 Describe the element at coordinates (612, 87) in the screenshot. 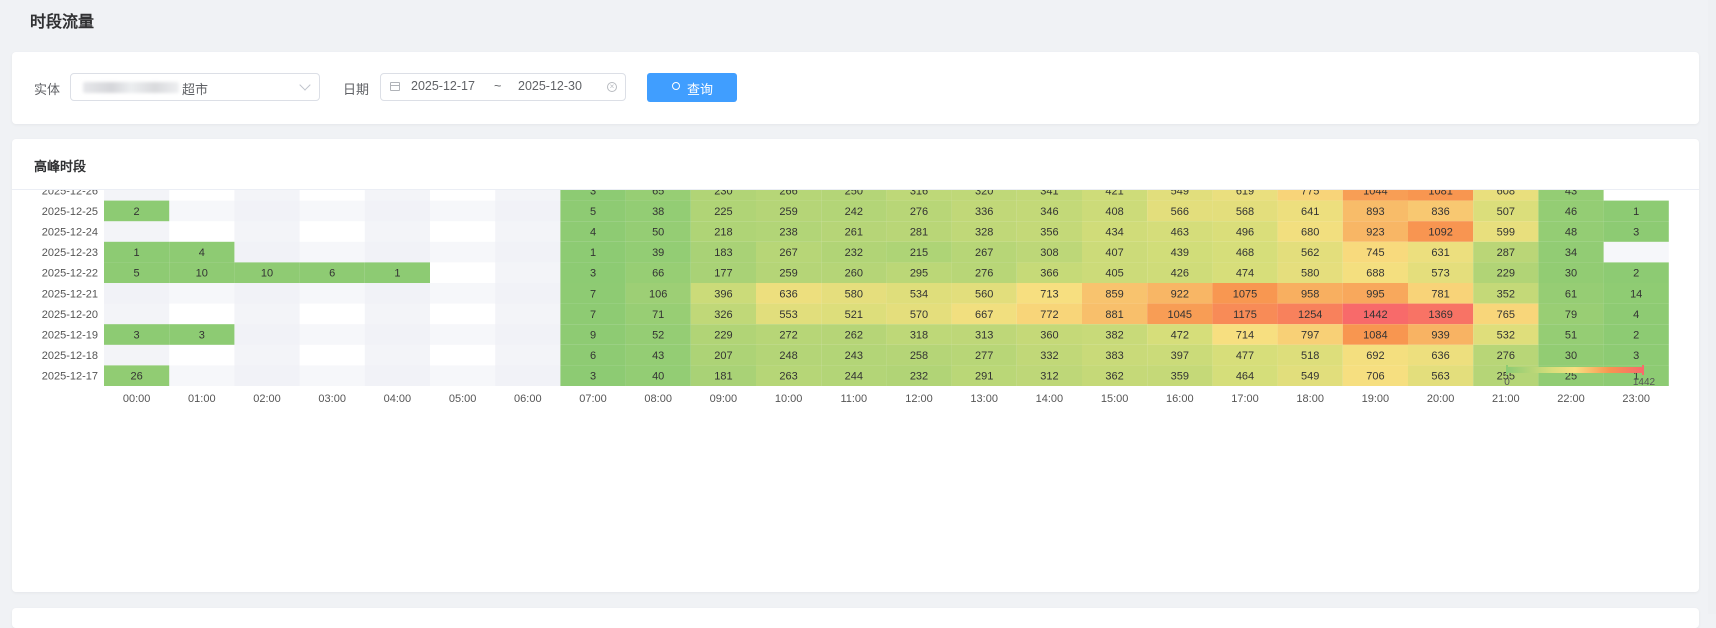

I see `clear-icon: ×` at that location.